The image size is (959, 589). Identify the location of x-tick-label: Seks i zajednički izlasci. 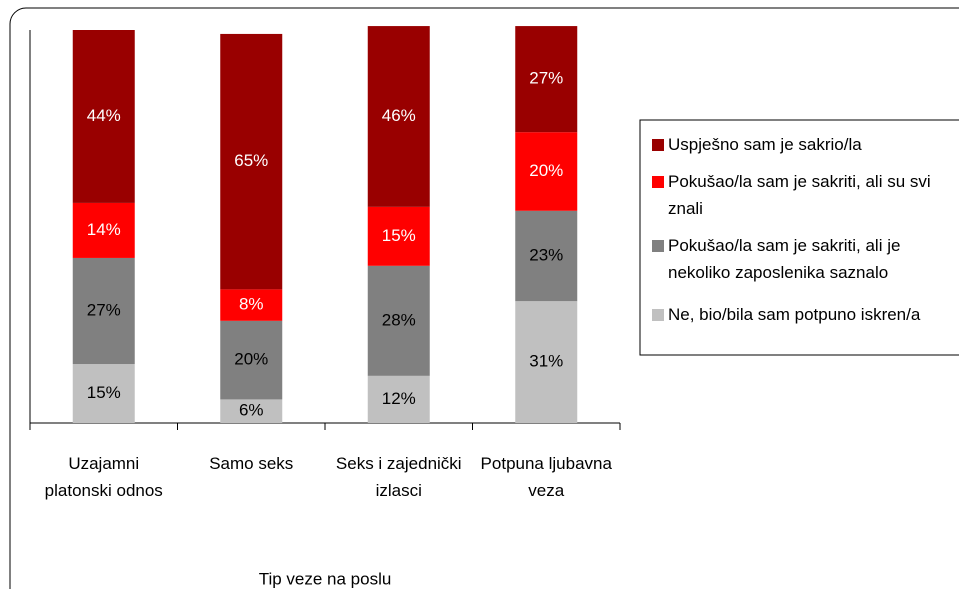
(398, 477).